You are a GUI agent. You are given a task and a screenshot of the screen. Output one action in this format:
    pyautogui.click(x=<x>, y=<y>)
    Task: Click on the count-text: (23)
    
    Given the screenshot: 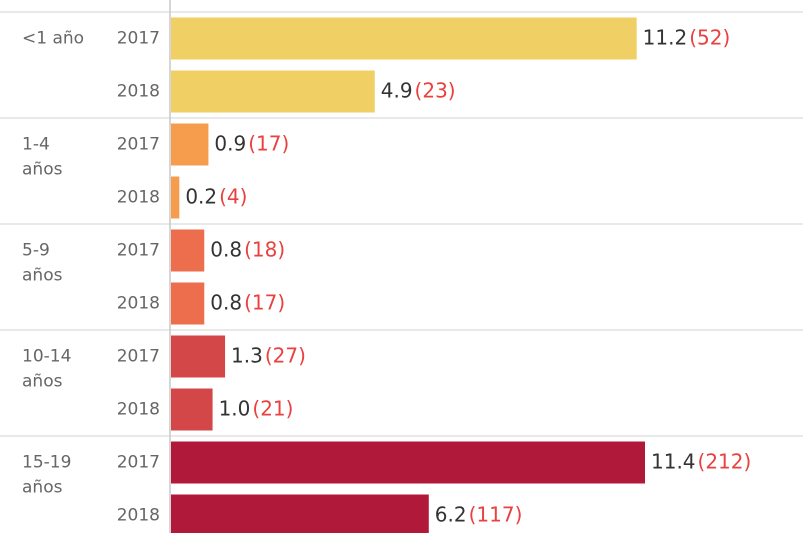 What is the action you would take?
    pyautogui.click(x=435, y=90)
    